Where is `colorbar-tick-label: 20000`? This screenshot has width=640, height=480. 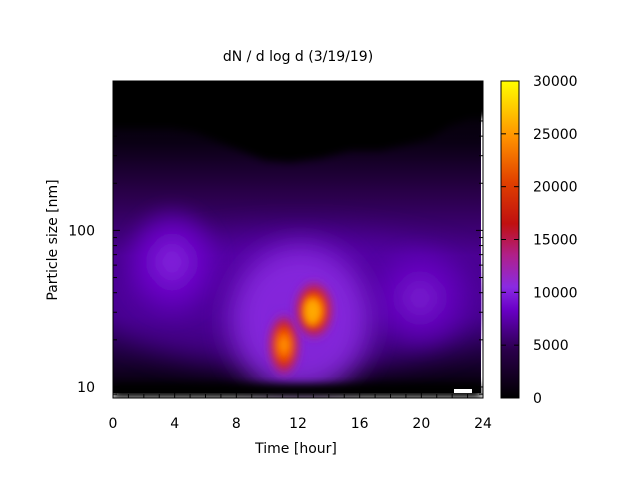 colorbar-tick-label: 20000 is located at coordinates (555, 188).